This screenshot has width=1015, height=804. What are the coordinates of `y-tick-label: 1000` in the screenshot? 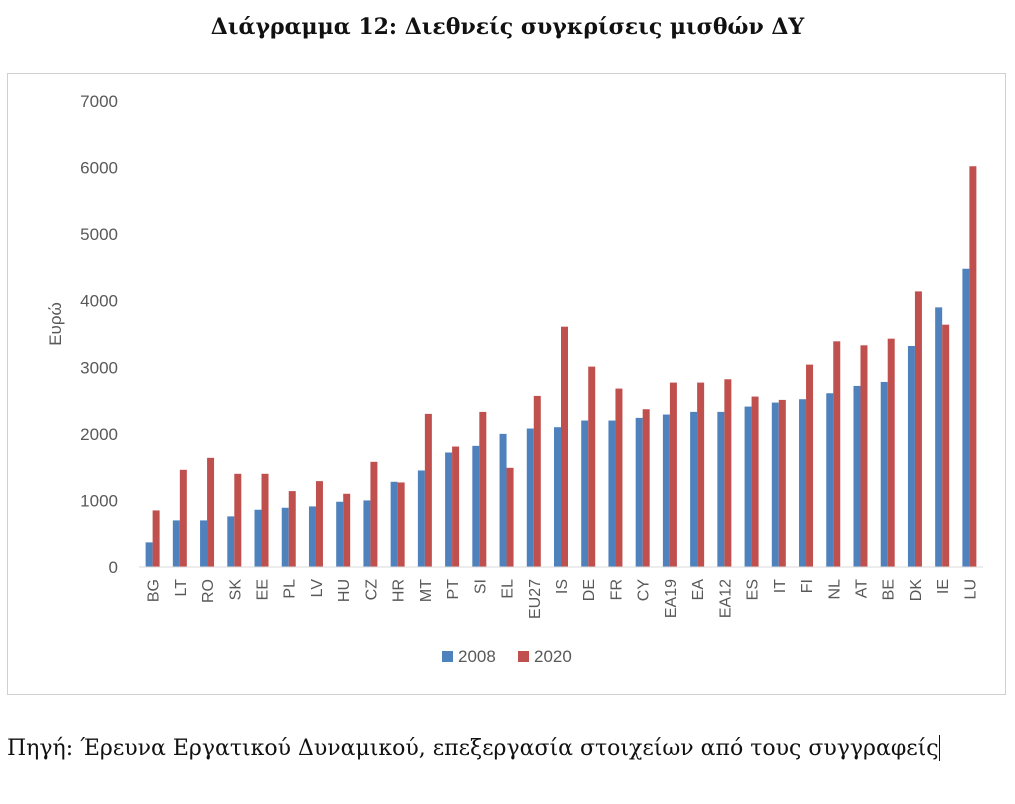 It's located at (99, 500).